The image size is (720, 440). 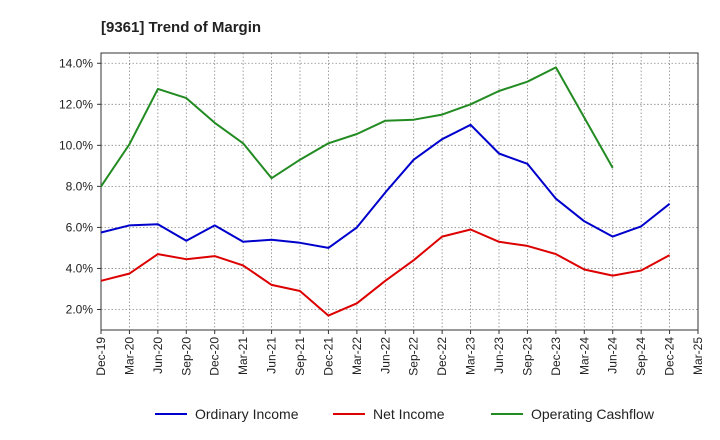 I want to click on legend-item: Ordinary Income, so click(x=227, y=414).